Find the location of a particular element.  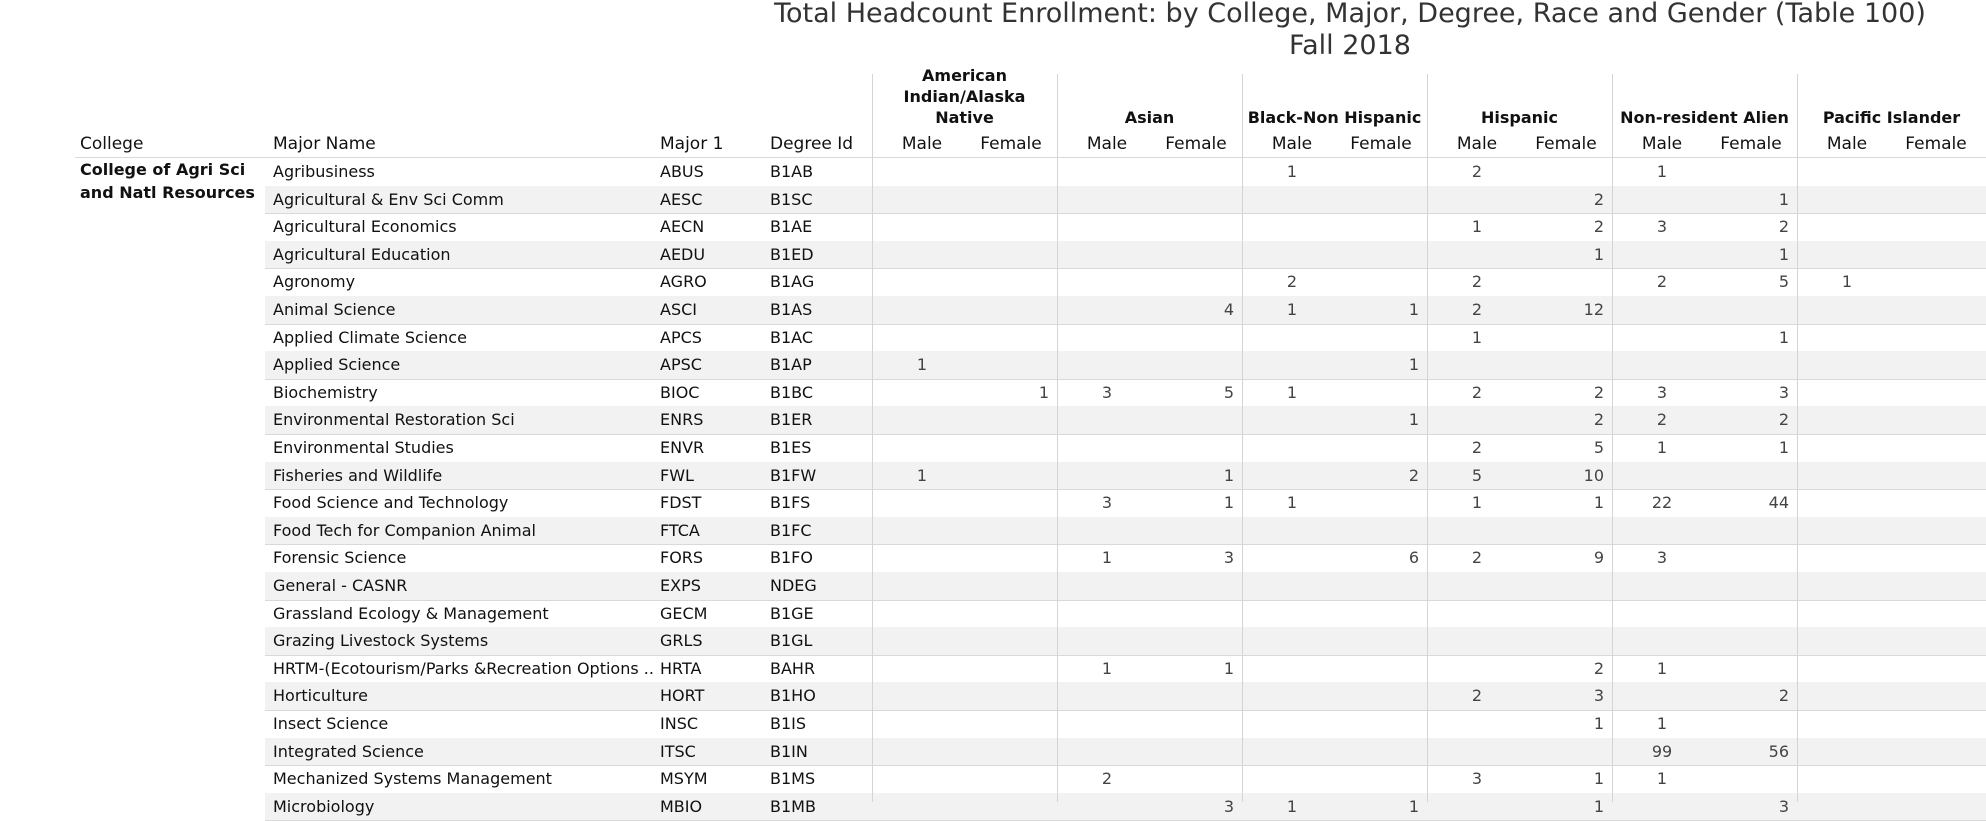

major-name: Agricultural Economics is located at coordinates (365, 227).